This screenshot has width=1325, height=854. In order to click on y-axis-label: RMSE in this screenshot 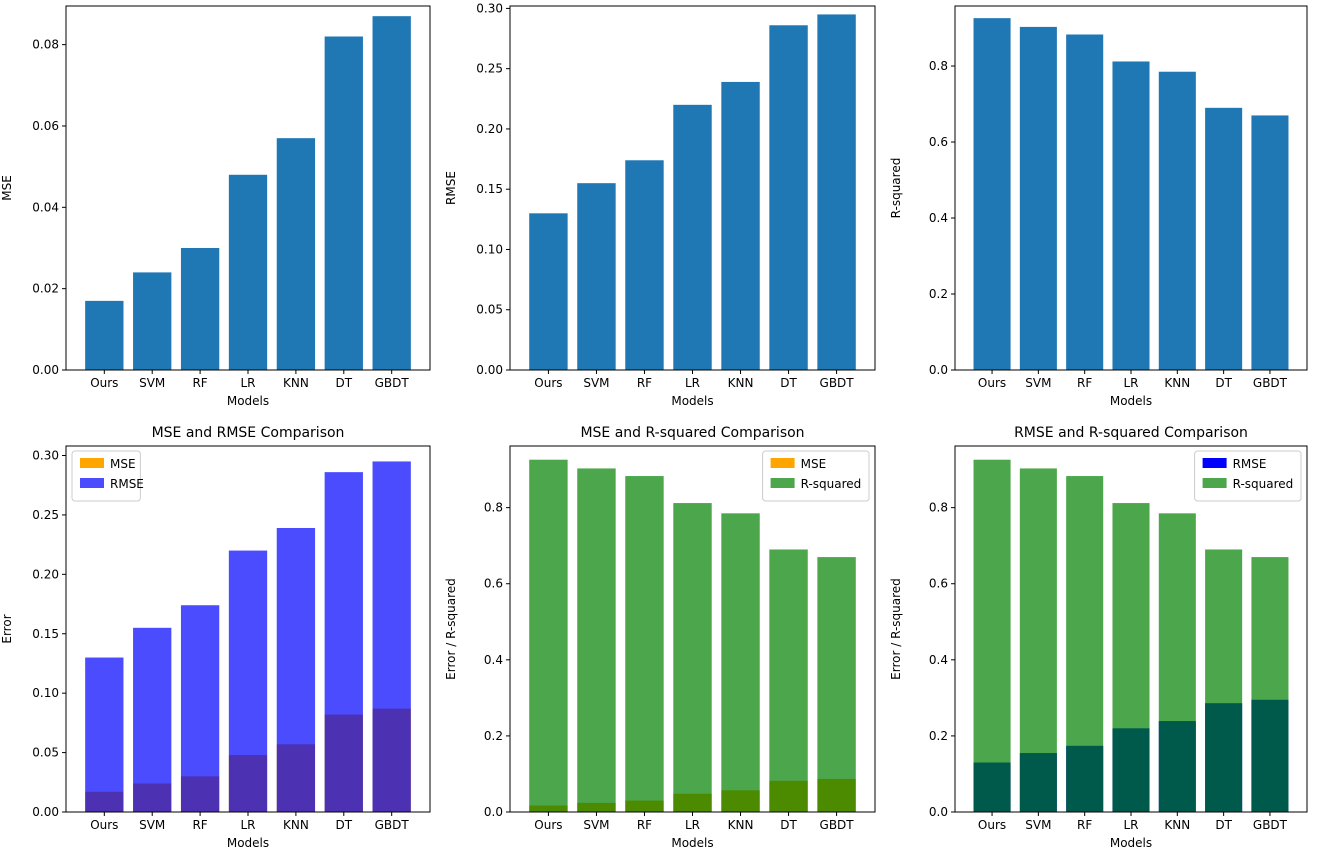, I will do `click(451, 188)`.